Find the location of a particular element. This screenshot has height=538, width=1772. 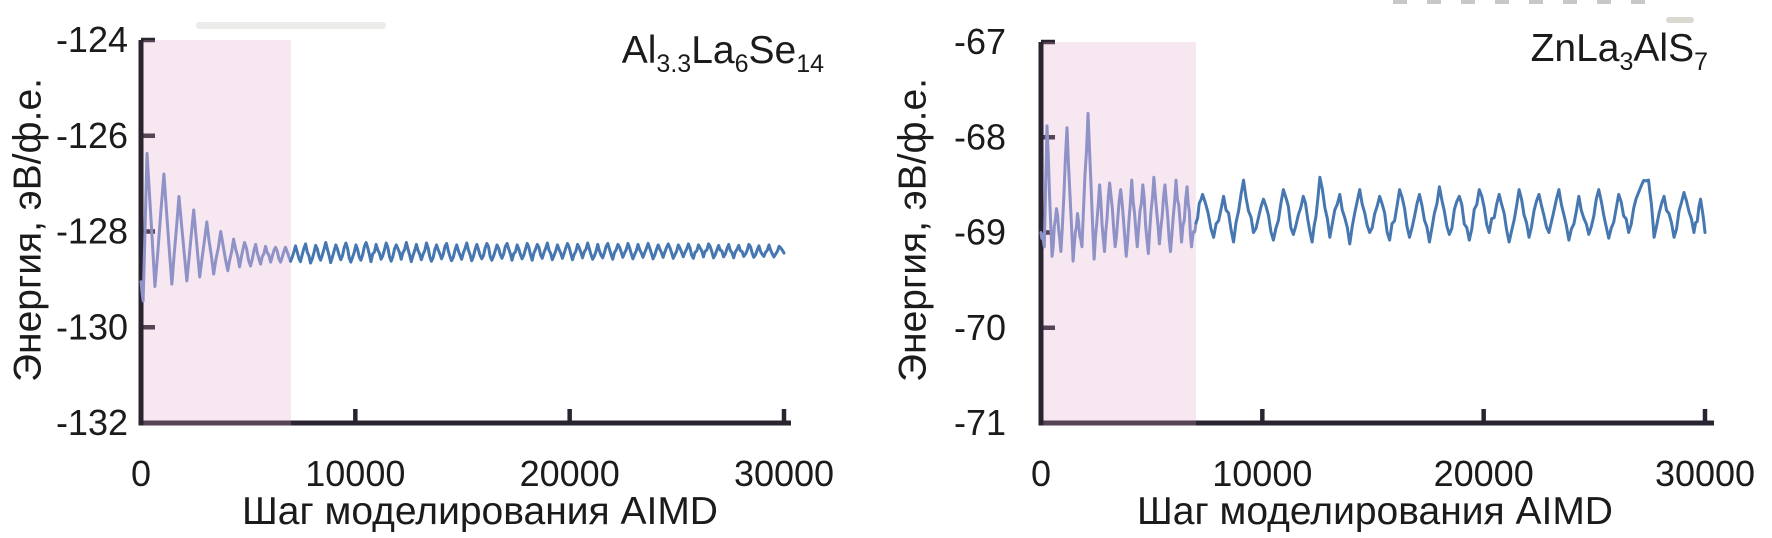

equilibration-region is located at coordinates (217, 233).